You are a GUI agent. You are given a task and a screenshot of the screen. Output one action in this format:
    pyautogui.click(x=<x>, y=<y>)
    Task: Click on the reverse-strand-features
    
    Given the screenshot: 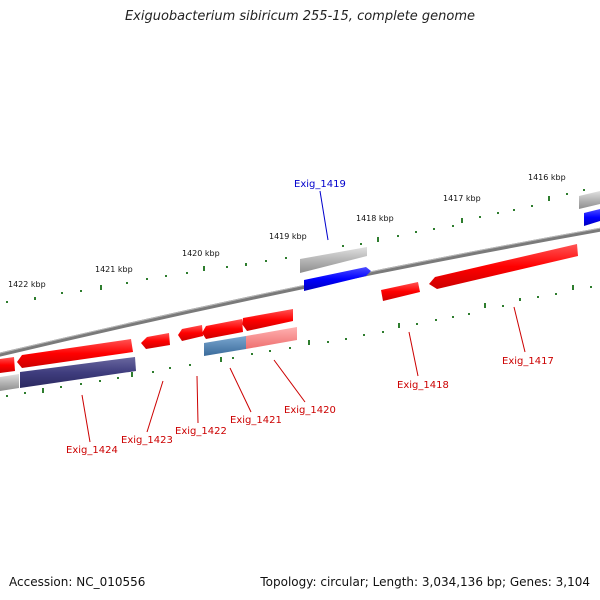 What is the action you would take?
    pyautogui.click(x=450, y=241)
    